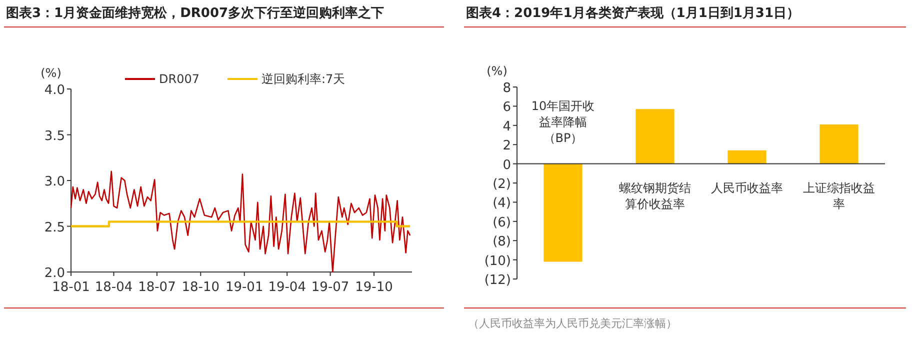  Describe the element at coordinates (179, 79) in the screenshot. I see `legend-label: DR007` at that location.